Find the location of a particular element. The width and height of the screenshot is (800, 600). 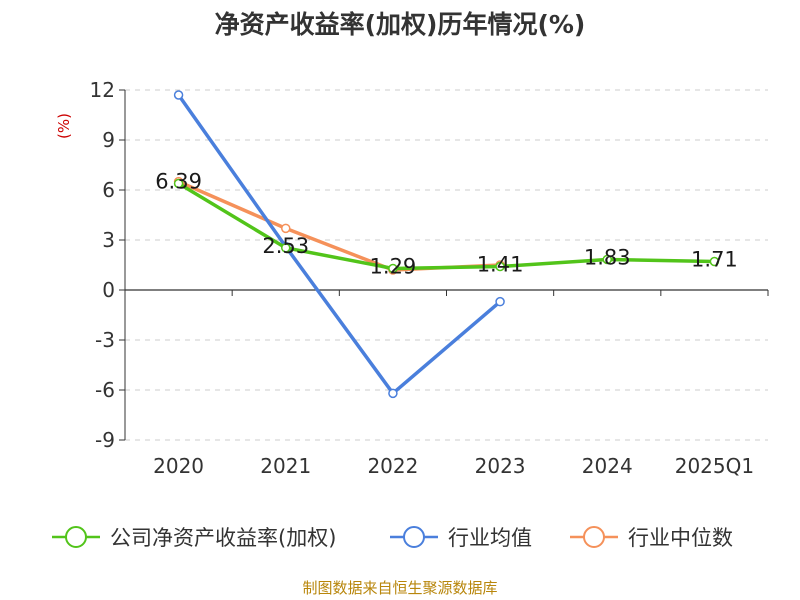

y-tick-label: -6 is located at coordinates (105, 390).